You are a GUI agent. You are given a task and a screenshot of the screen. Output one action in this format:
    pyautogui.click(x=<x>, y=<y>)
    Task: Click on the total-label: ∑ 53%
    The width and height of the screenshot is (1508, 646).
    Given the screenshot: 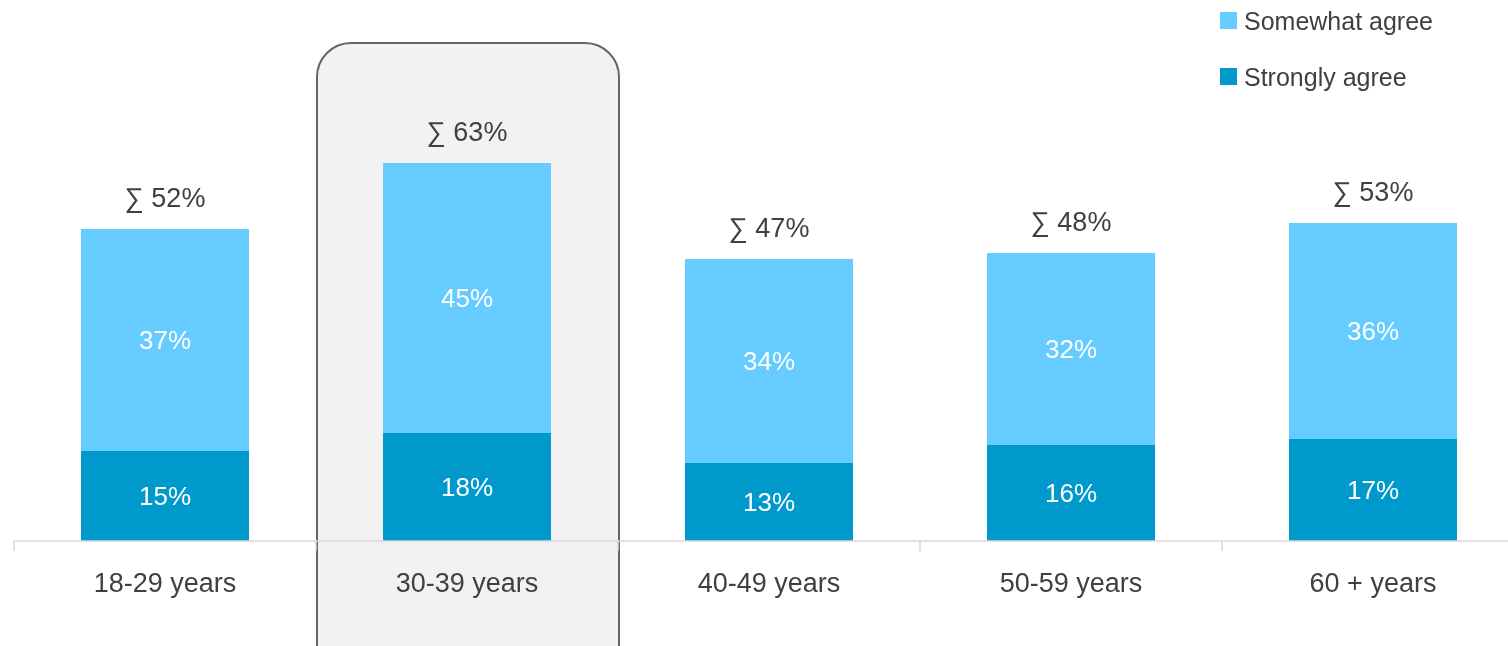 What is the action you would take?
    pyautogui.click(x=1373, y=192)
    